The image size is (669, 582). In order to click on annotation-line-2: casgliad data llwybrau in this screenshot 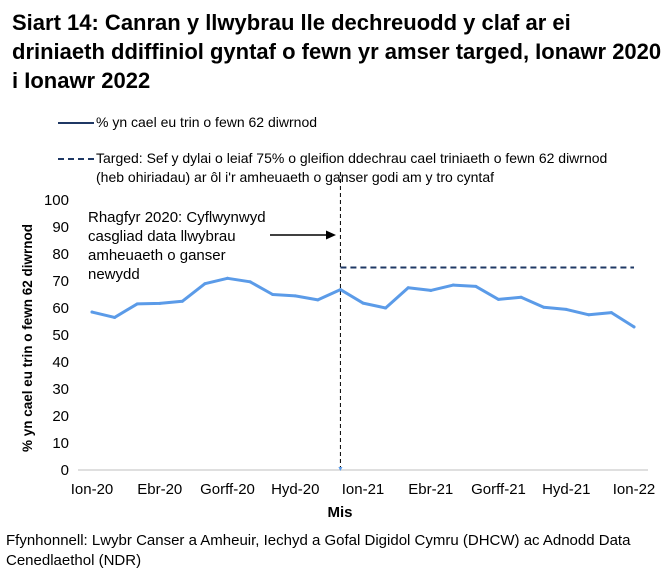, I will do `click(162, 236)`.